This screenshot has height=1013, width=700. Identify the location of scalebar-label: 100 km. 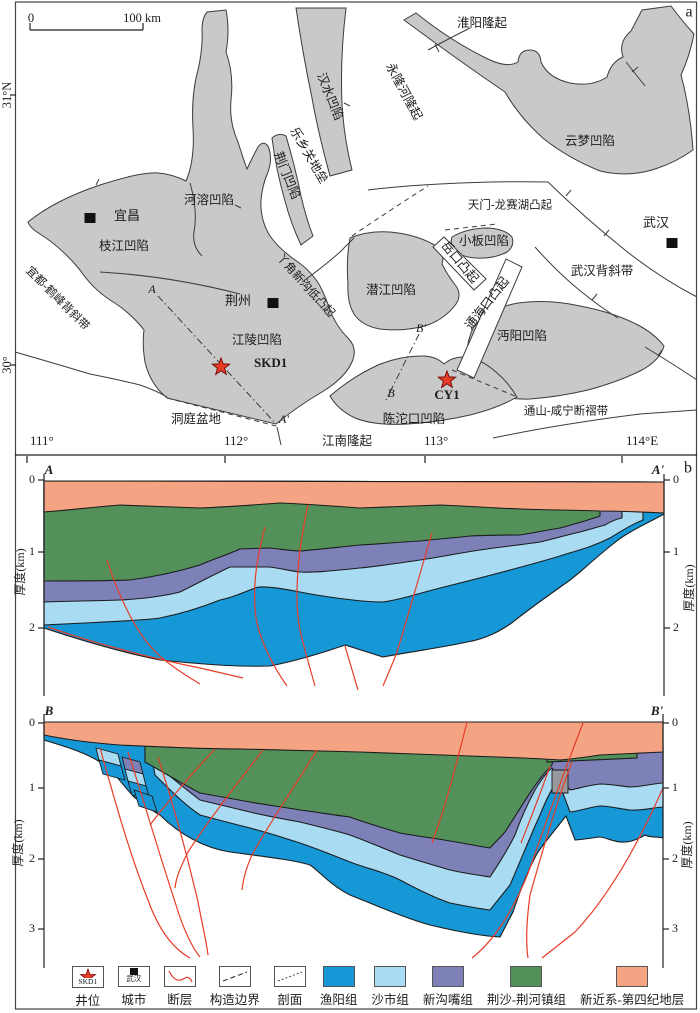
(142, 18).